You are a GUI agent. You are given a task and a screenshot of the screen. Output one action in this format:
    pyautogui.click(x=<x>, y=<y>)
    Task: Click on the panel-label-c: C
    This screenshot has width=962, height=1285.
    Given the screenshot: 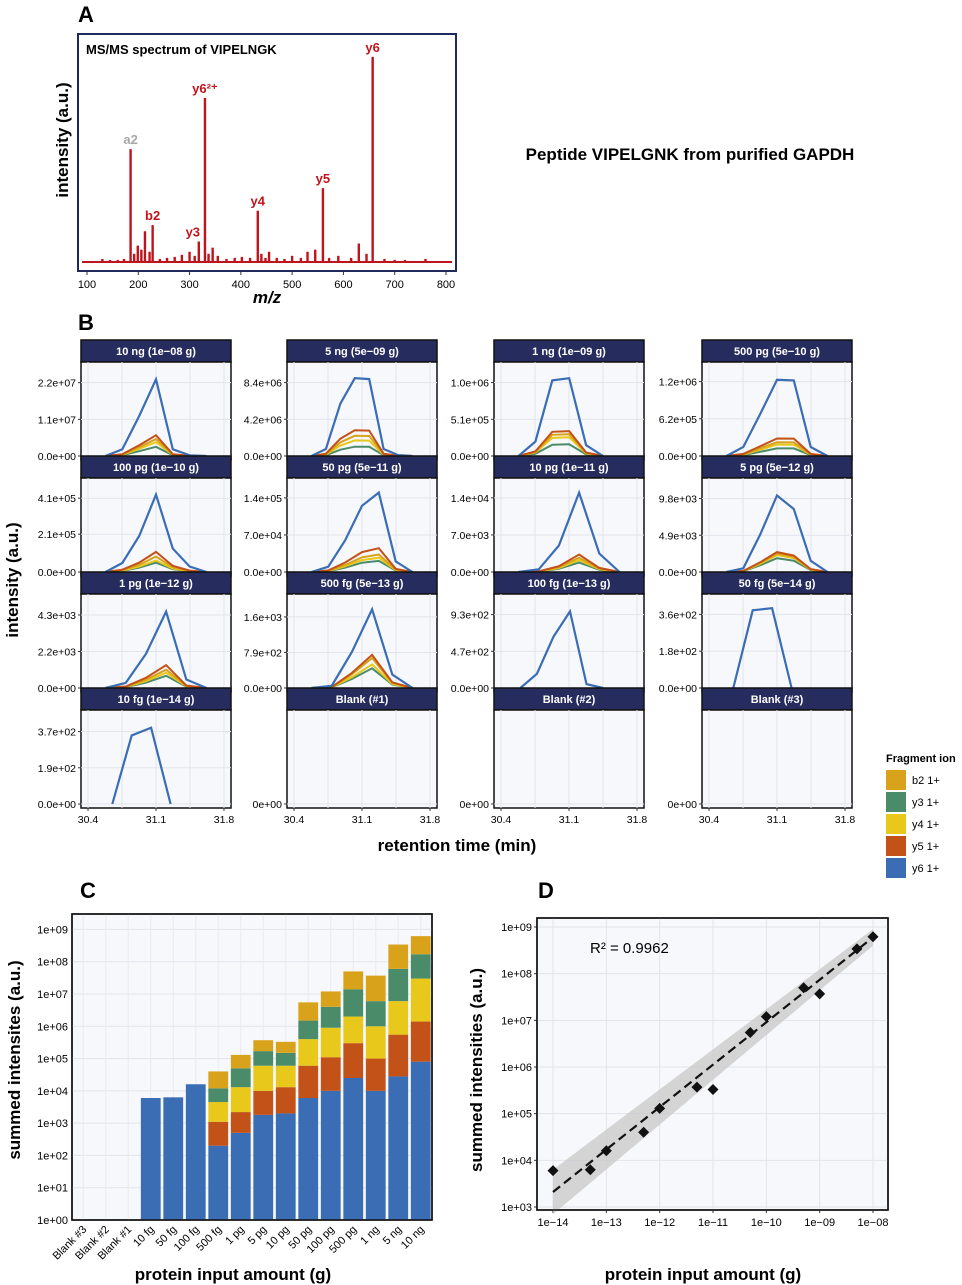 What is the action you would take?
    pyautogui.click(x=88, y=890)
    